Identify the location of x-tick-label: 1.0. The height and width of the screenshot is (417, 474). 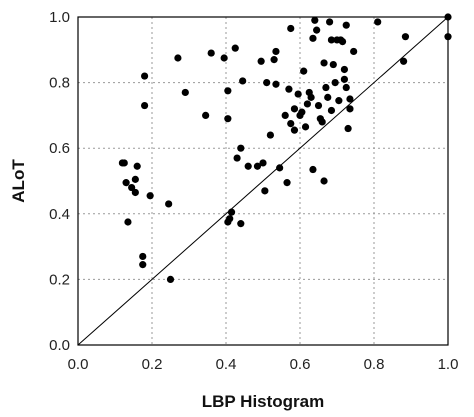
(448, 364).